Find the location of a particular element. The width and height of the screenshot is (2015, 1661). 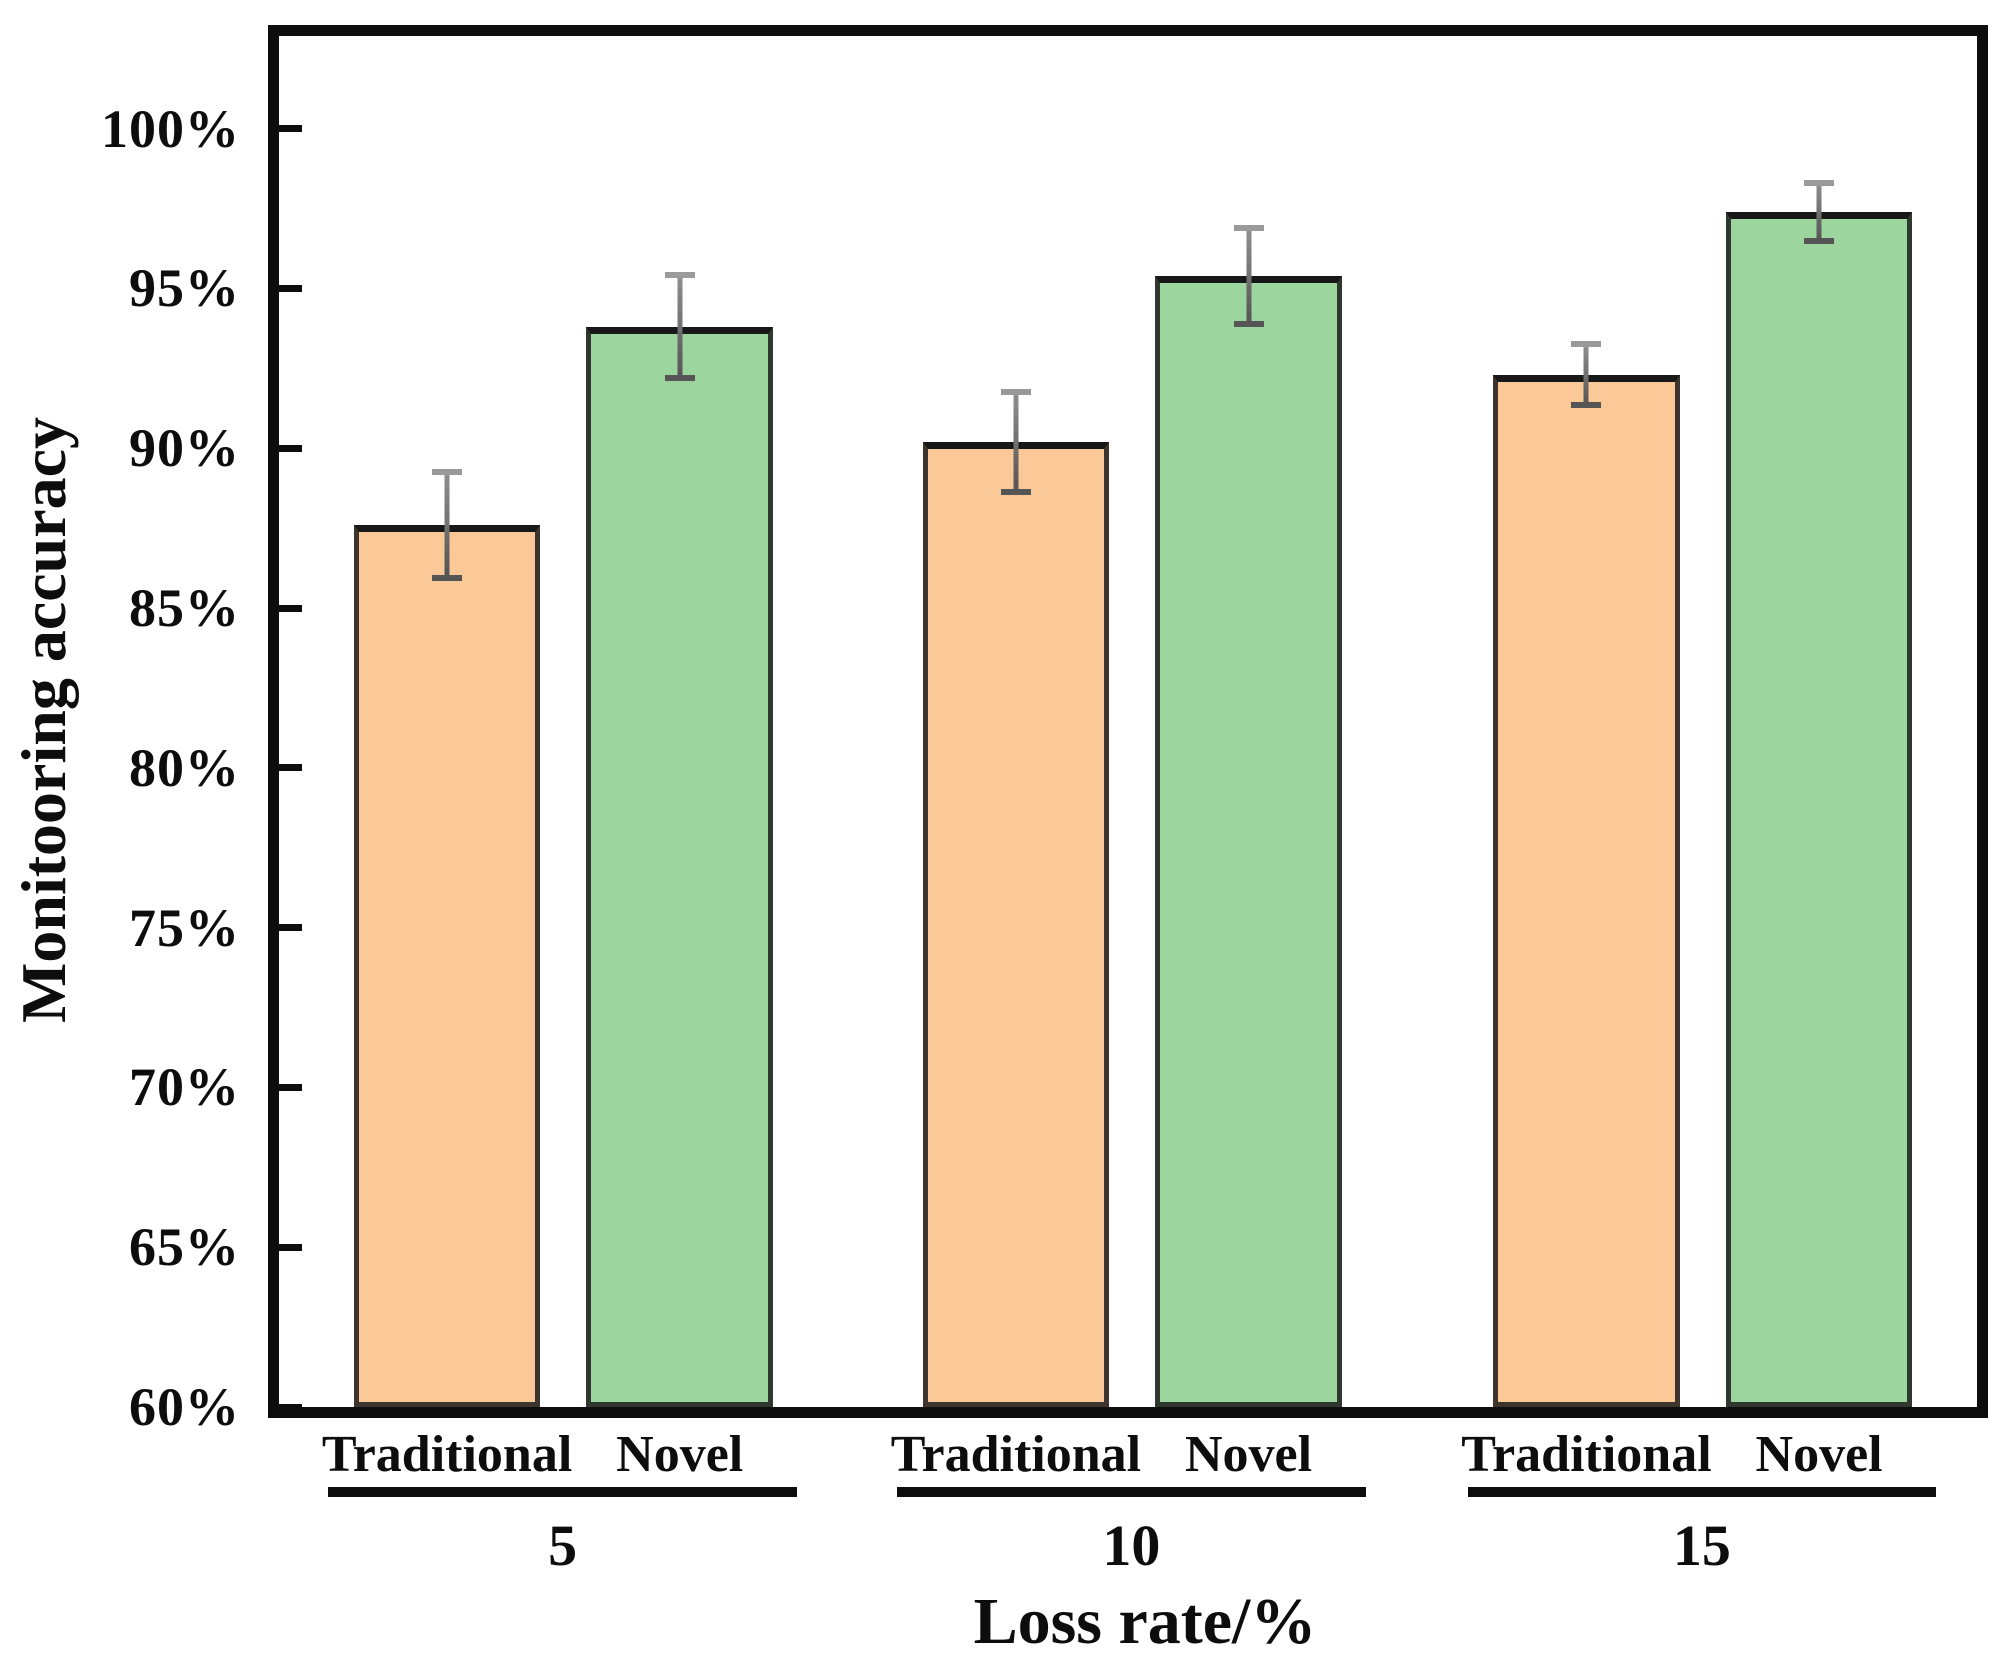

y-tick-label-60: 60% is located at coordinates (184, 1407).